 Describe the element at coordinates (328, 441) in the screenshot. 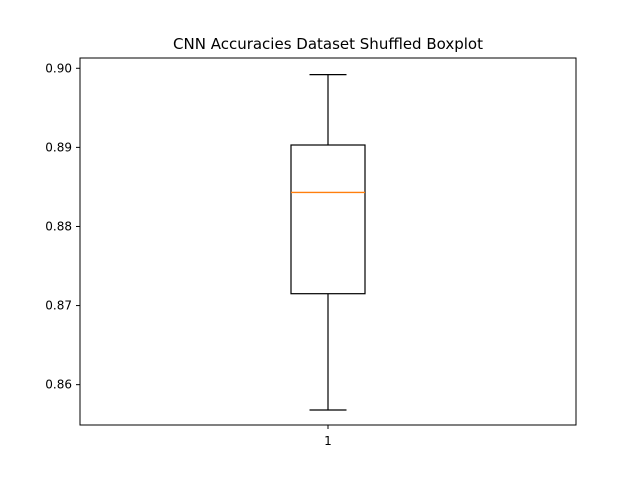

I see `x-tick-label: 1` at that location.